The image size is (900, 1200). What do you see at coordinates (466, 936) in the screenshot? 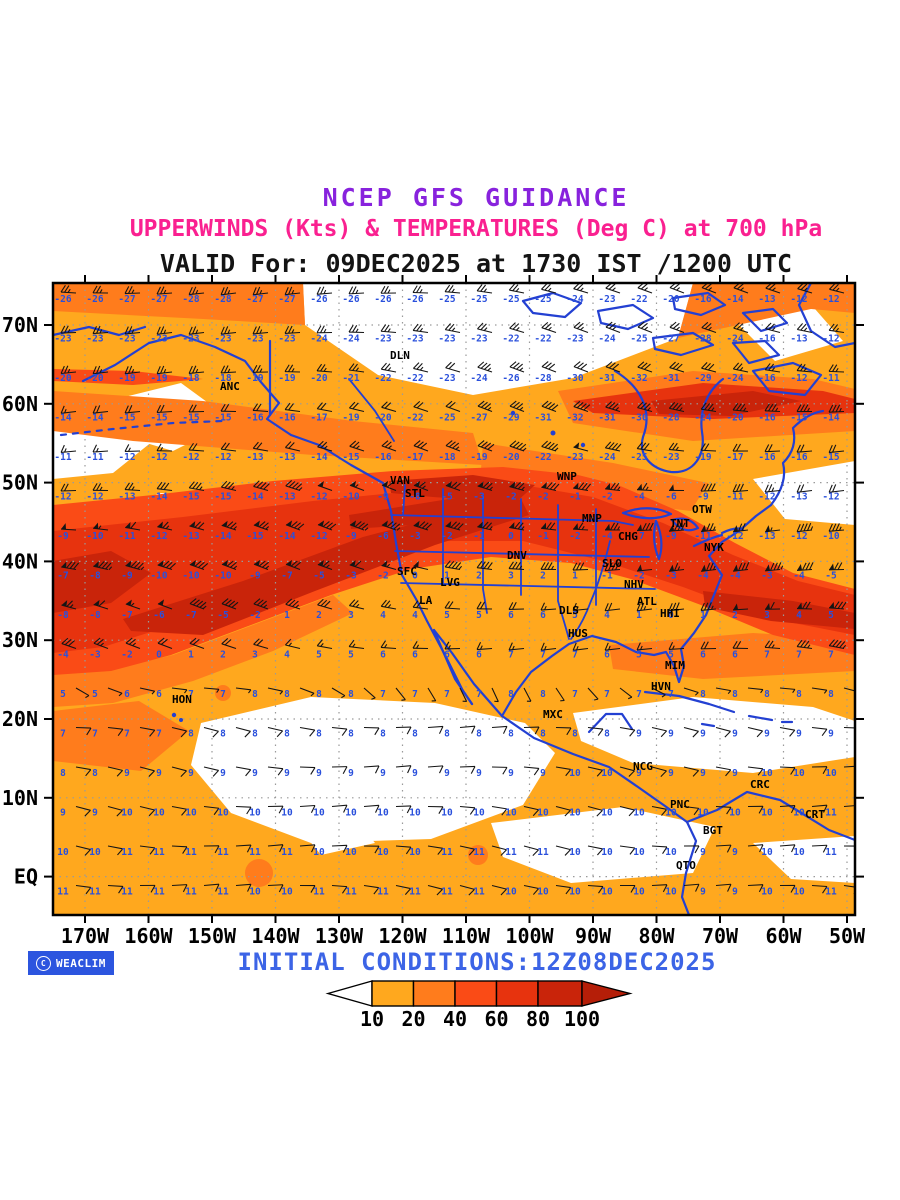
I see `svg-text: 110W` at bounding box center [466, 936].